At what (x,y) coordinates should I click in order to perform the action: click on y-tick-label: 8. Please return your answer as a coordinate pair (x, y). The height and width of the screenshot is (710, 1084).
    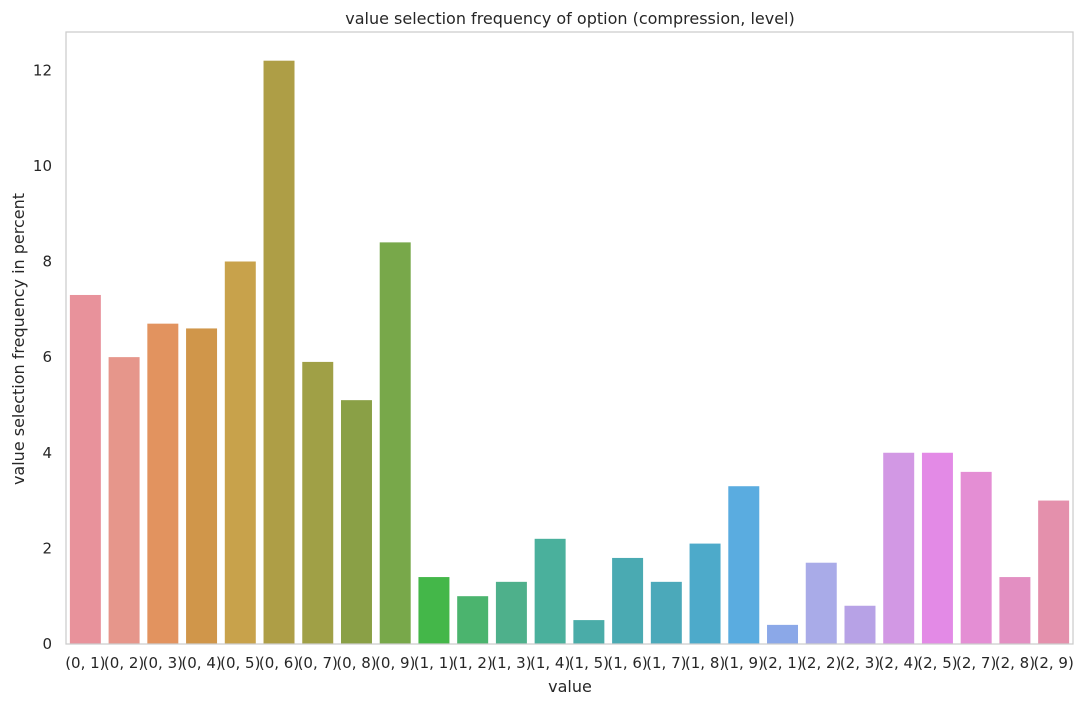
    Looking at the image, I should click on (47, 262).